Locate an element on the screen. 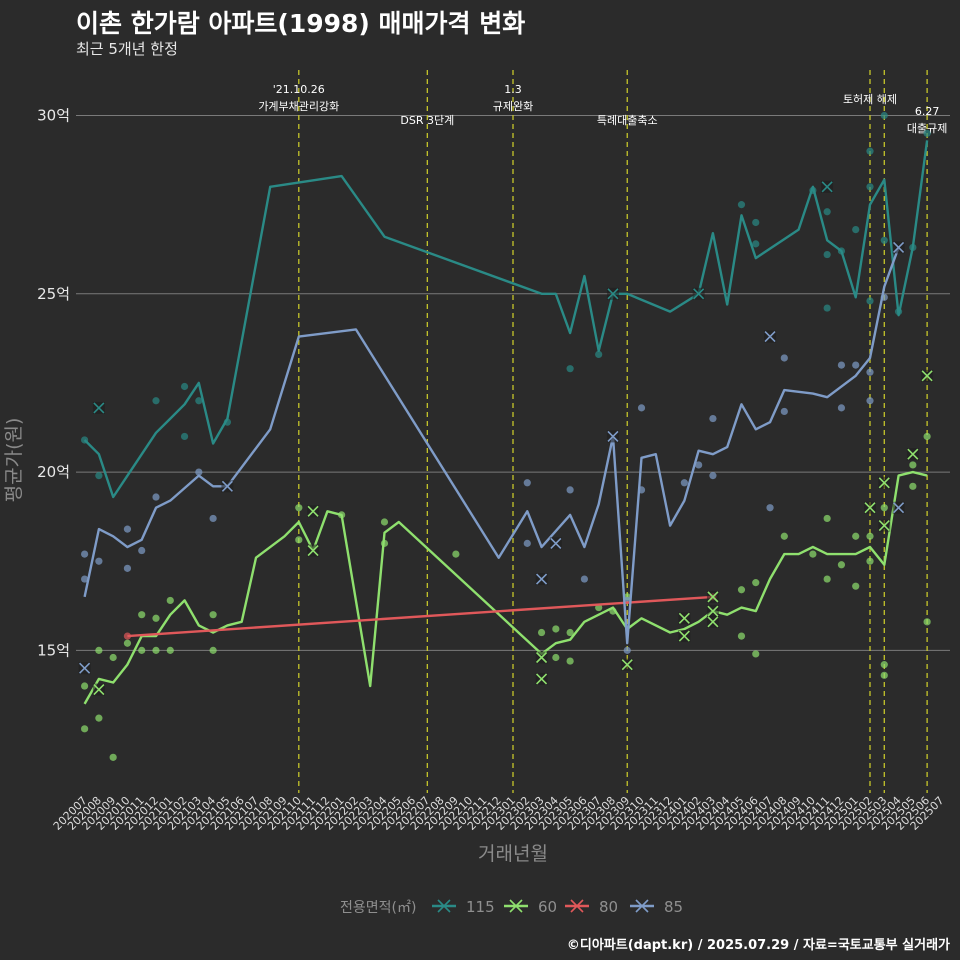  event-label: 대출규제 is located at coordinates (927, 128).